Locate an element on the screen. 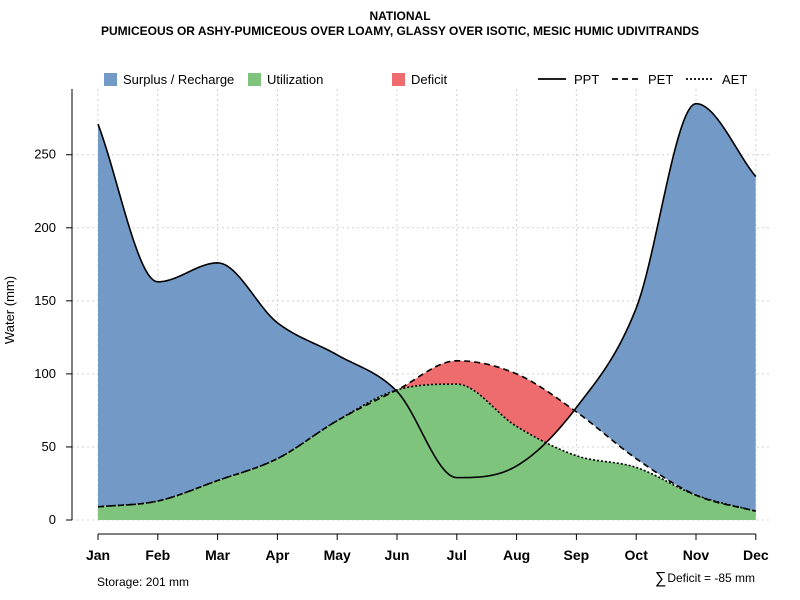  chart-title: NATIONAL is located at coordinates (400, 16).